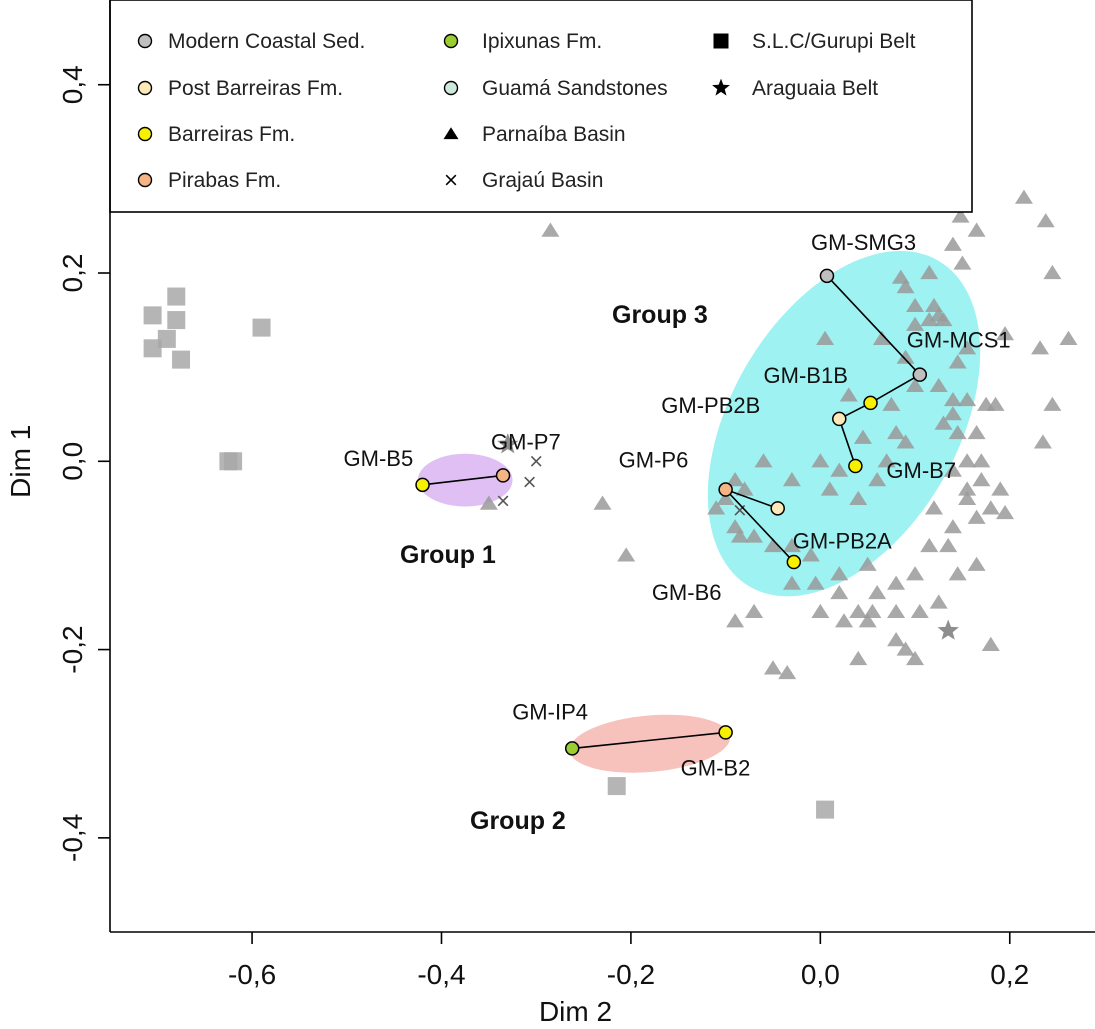 The height and width of the screenshot is (1029, 1095). I want to click on x-tick-label: -0,2, so click(631, 974).